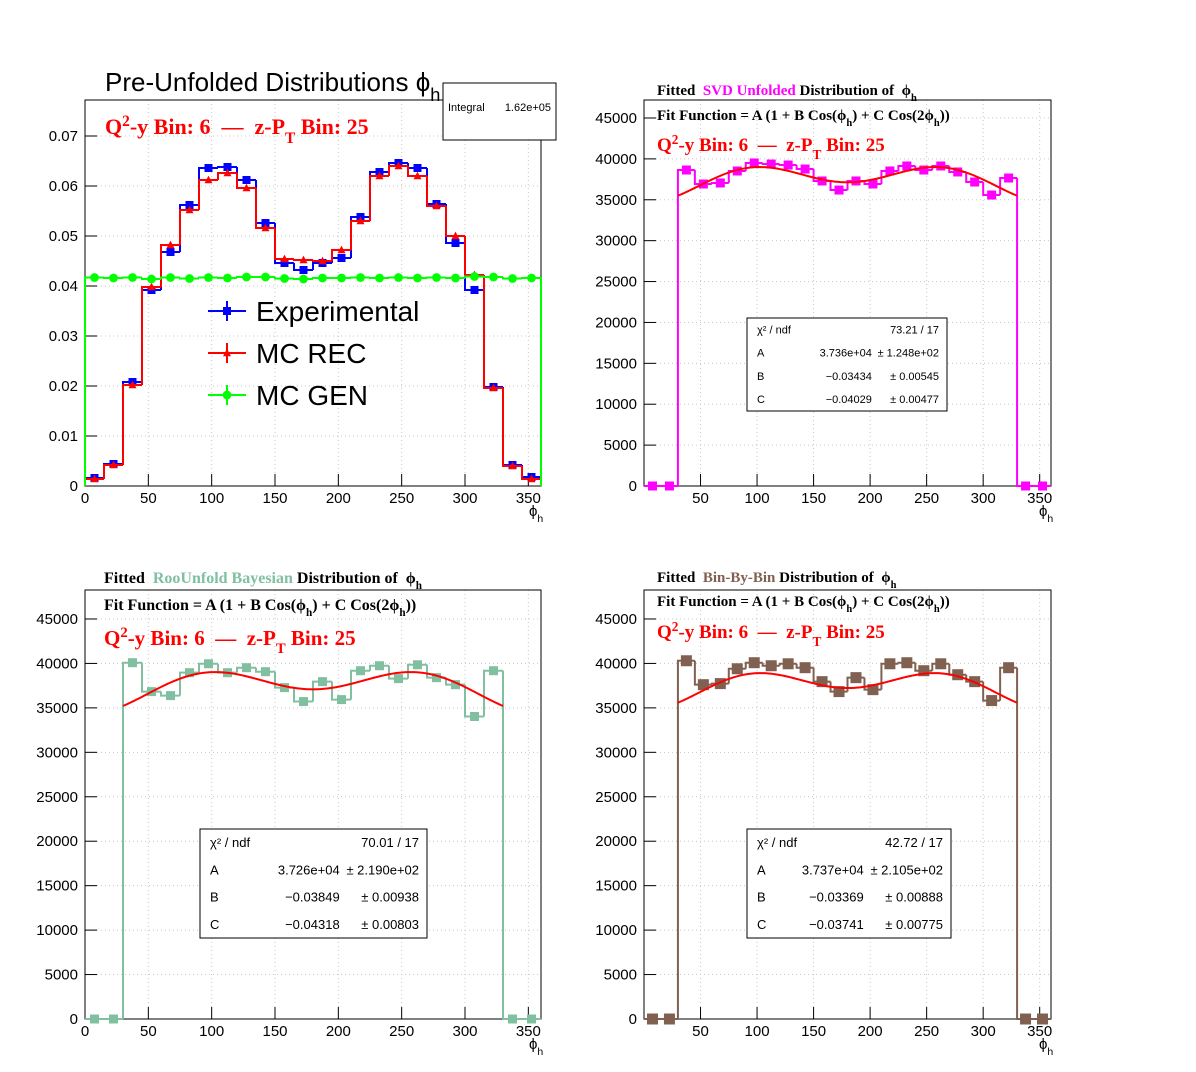  What do you see at coordinates (633, 486) in the screenshot?
I see `y-tick-label: 0` at bounding box center [633, 486].